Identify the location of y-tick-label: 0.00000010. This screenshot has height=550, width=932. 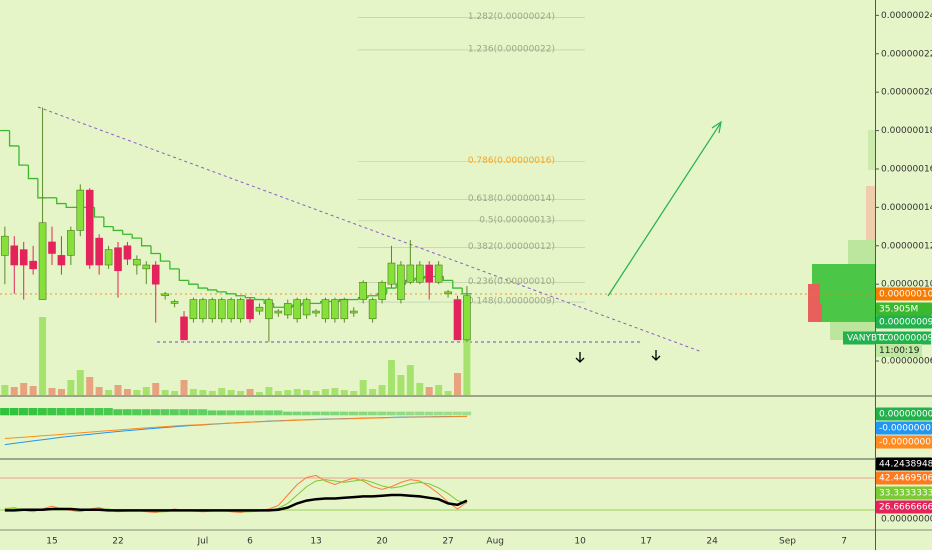
(906, 285).